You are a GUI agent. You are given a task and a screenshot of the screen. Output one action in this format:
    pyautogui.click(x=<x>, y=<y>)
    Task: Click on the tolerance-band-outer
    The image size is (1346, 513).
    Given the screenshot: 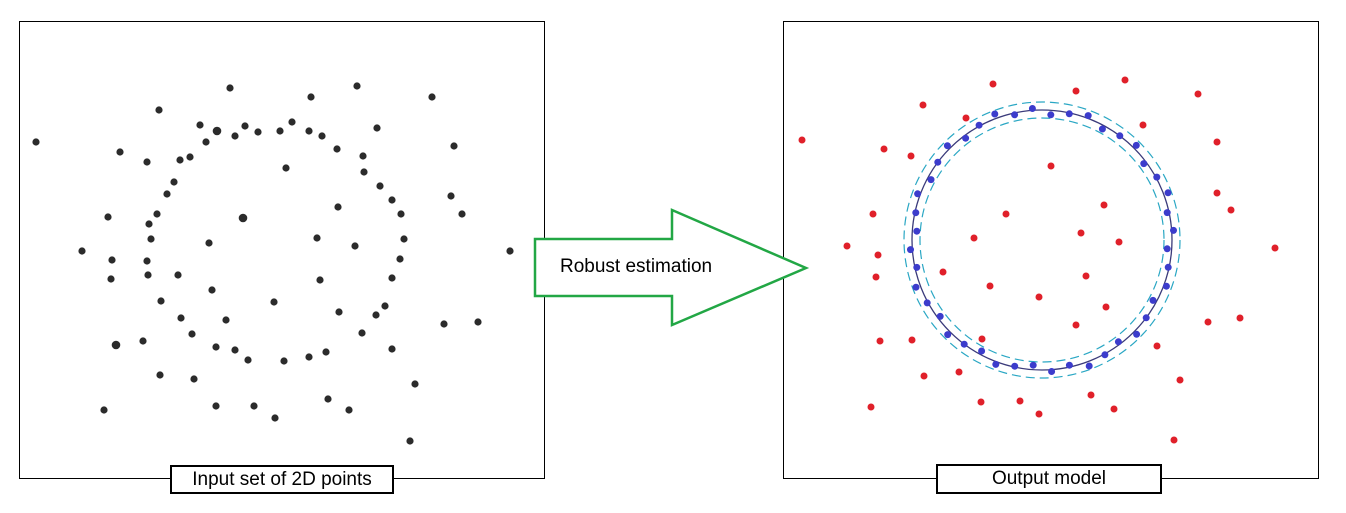 What is the action you would take?
    pyautogui.click(x=1042, y=240)
    